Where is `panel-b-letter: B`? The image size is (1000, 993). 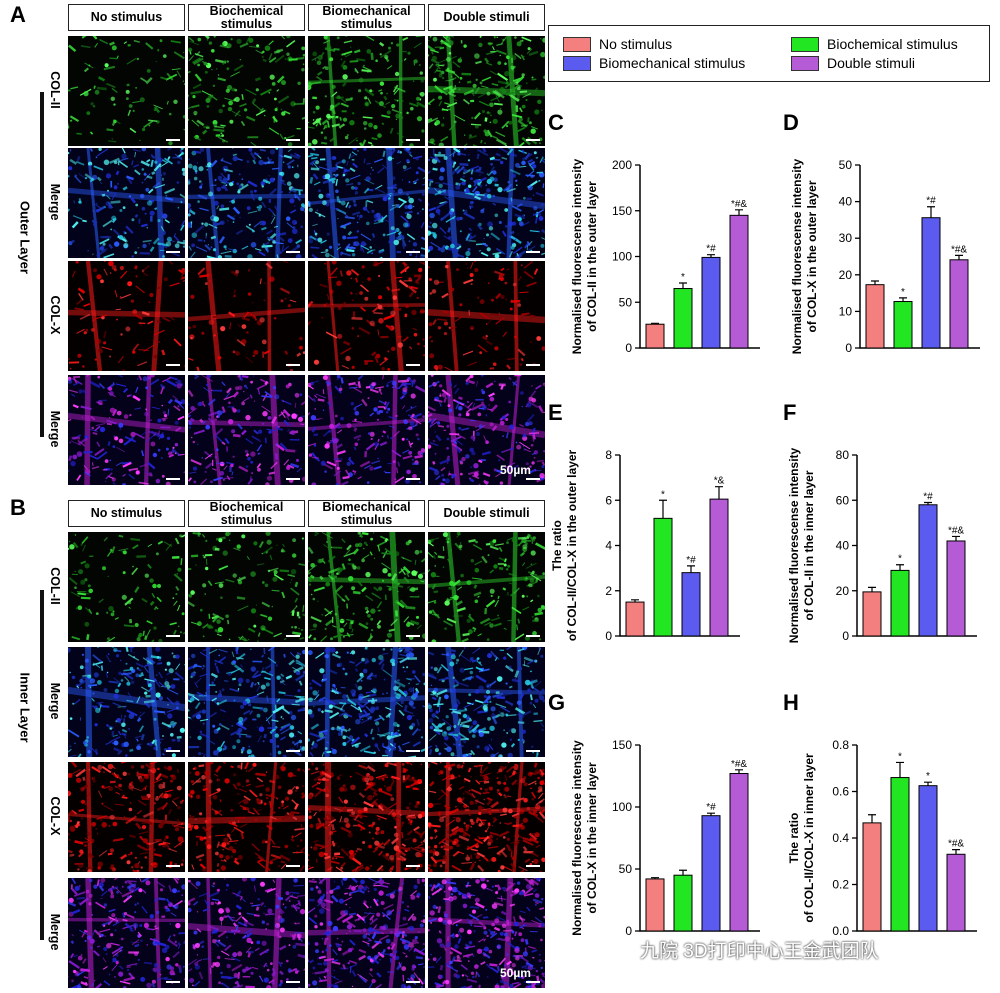
panel-b-letter: B is located at coordinates (18, 507).